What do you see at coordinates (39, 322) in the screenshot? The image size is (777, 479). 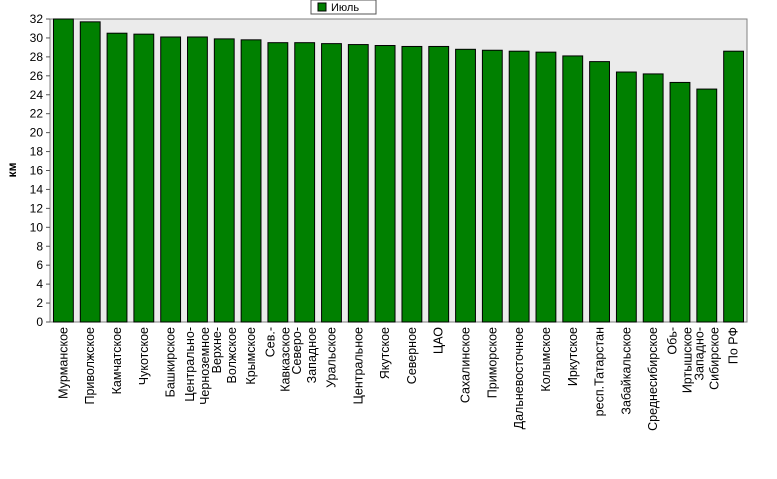 I see `y-tick-label: 0` at bounding box center [39, 322].